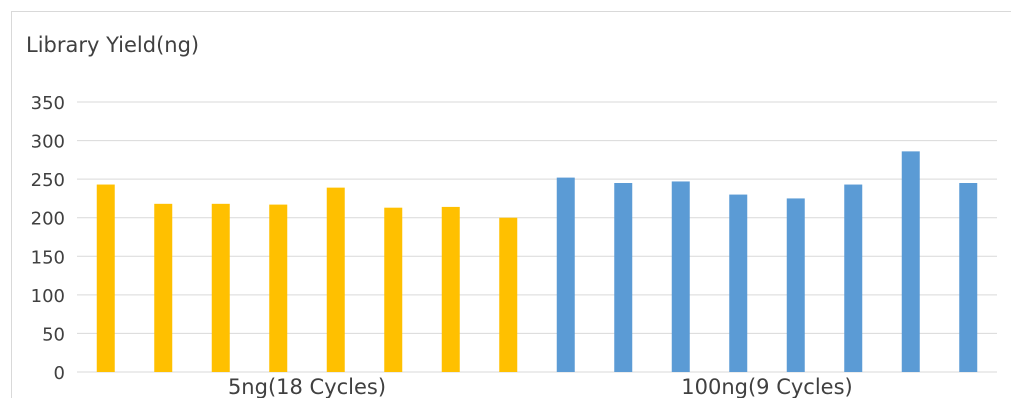 Image resolution: width=1011 pixels, height=398 pixels. Describe the element at coordinates (48, 103) in the screenshot. I see `y-tick-label: 350` at that location.